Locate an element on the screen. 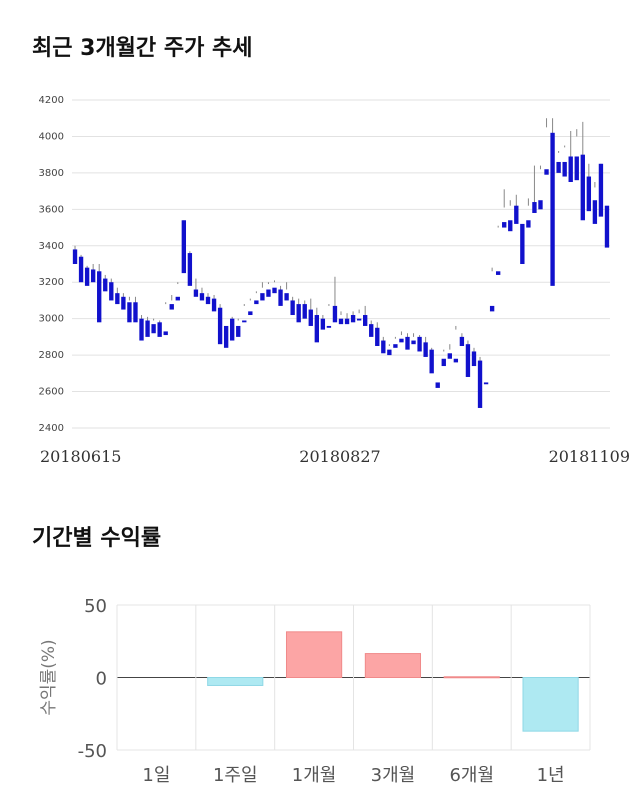  y-tick-label: 2800 is located at coordinates (51, 355).